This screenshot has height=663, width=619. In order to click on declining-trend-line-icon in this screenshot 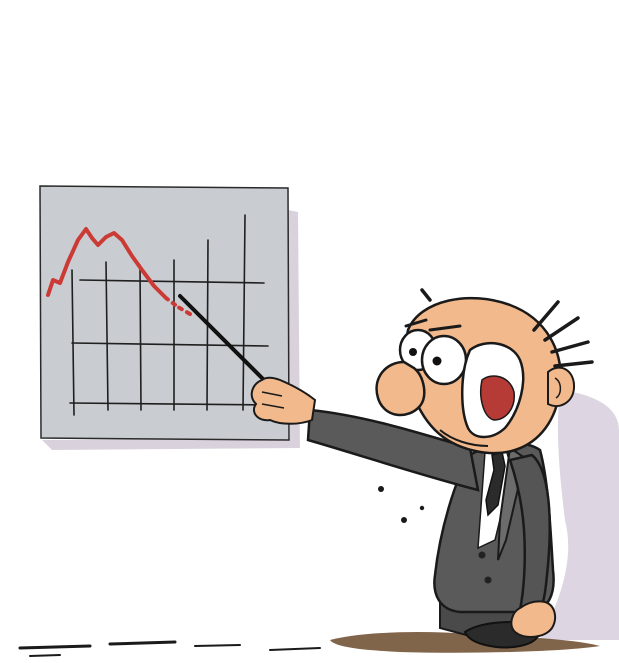, I will do `click(119, 271)`.